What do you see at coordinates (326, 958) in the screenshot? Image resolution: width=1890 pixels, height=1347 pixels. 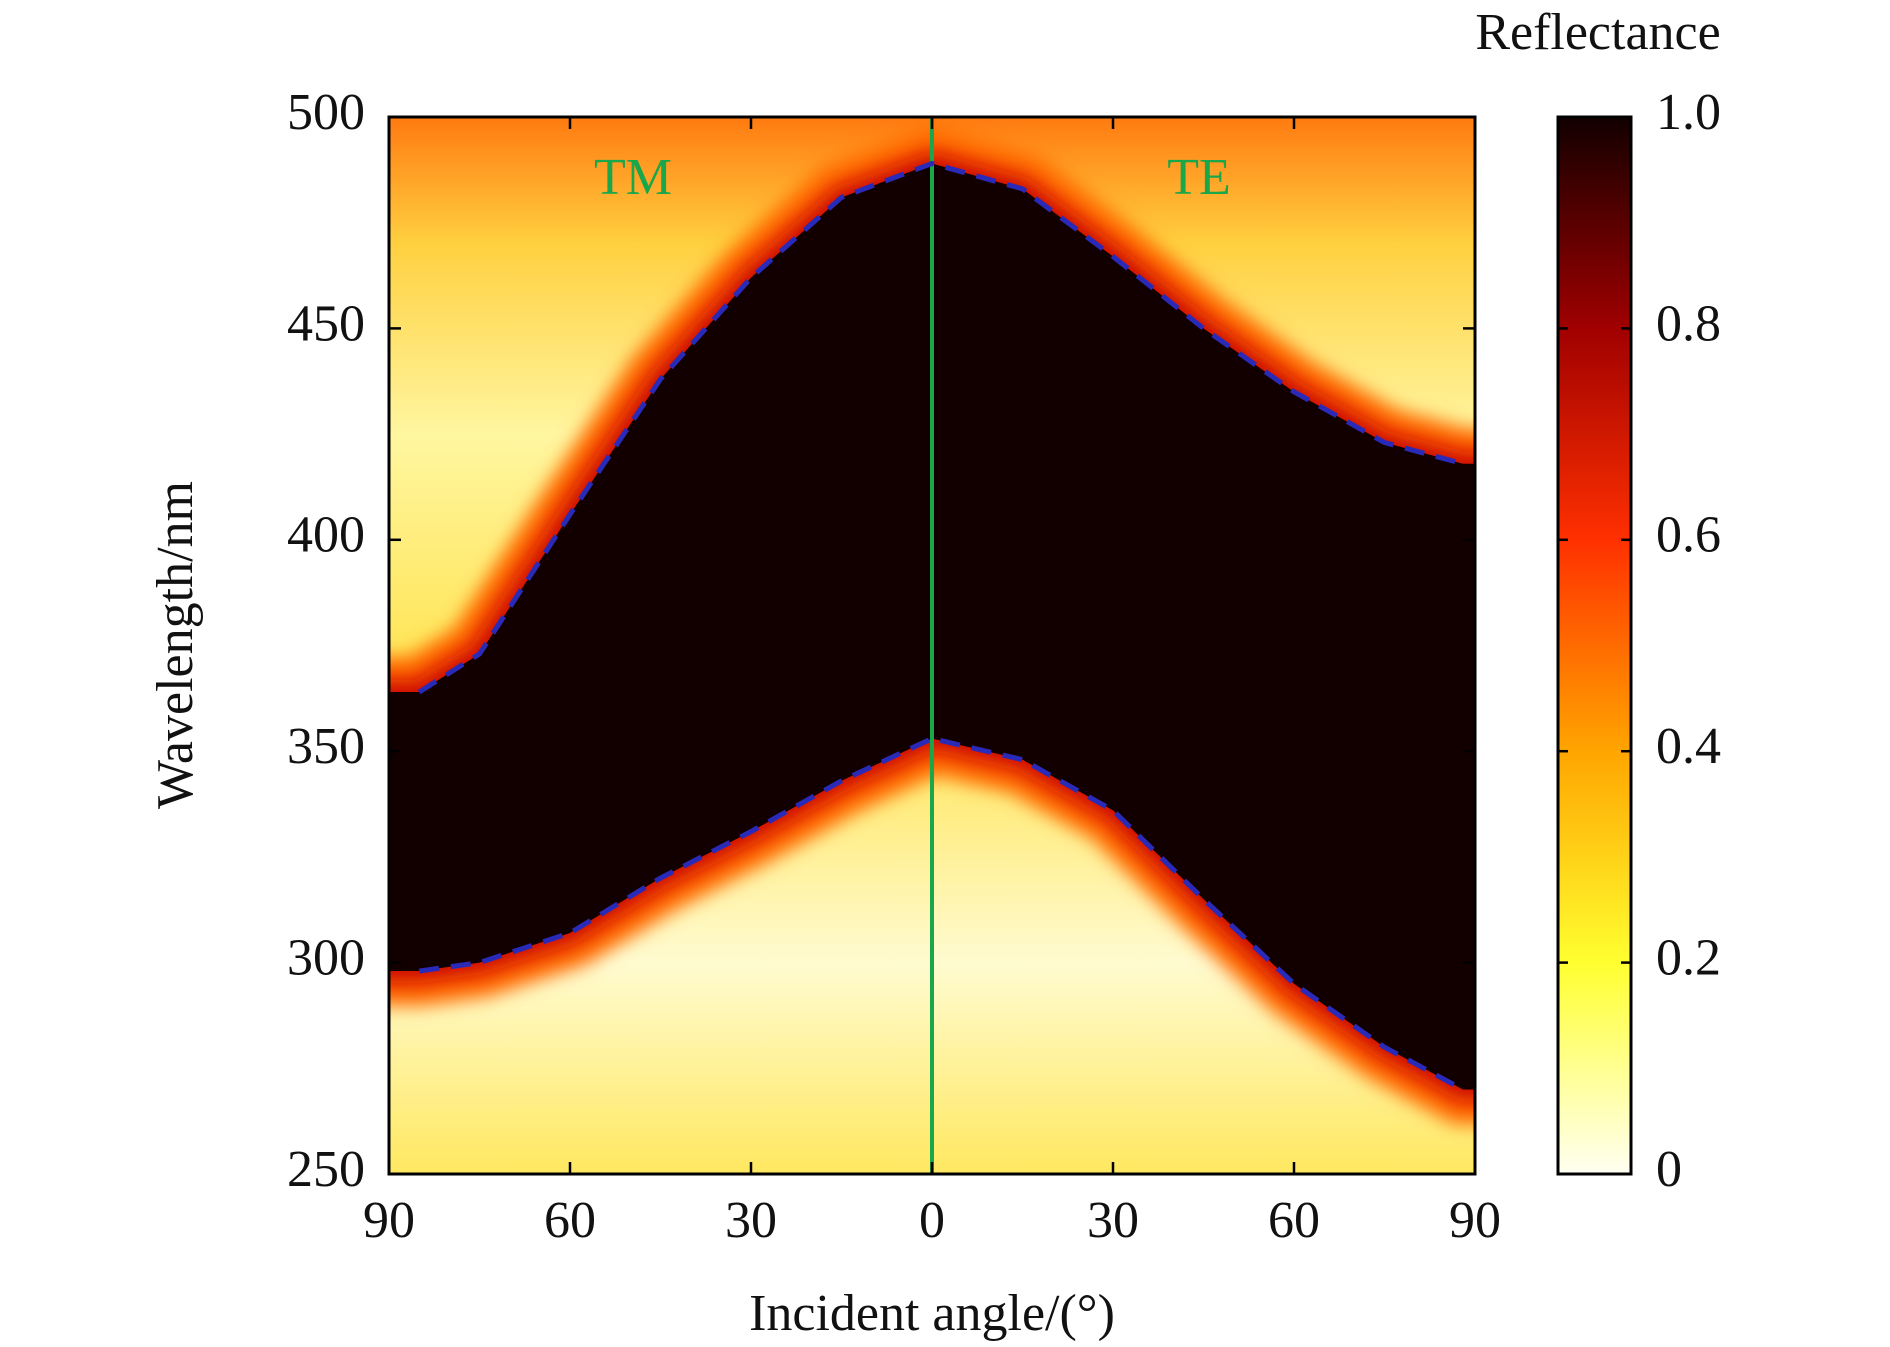 I see `y-tick-label: 300` at bounding box center [326, 958].